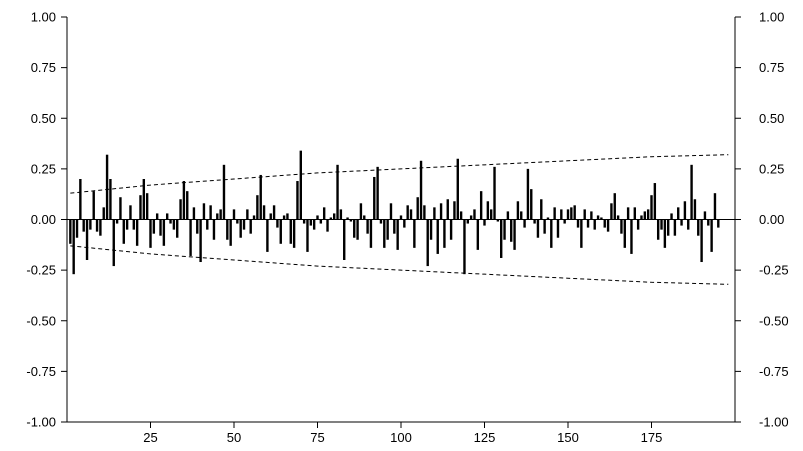  What do you see at coordinates (41, 371) in the screenshot?
I see `y-tick-label-left: -0.75` at bounding box center [41, 371].